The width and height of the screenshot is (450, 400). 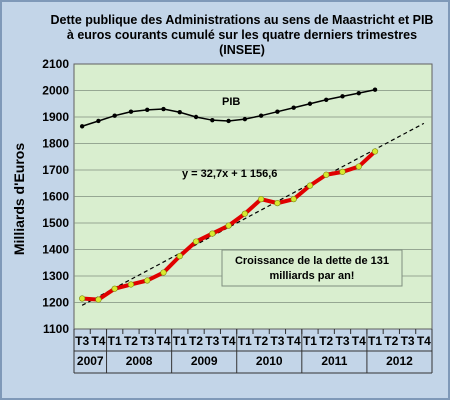 What do you see at coordinates (55, 64) in the screenshot?
I see `y-tick-label: 2100` at bounding box center [55, 64].